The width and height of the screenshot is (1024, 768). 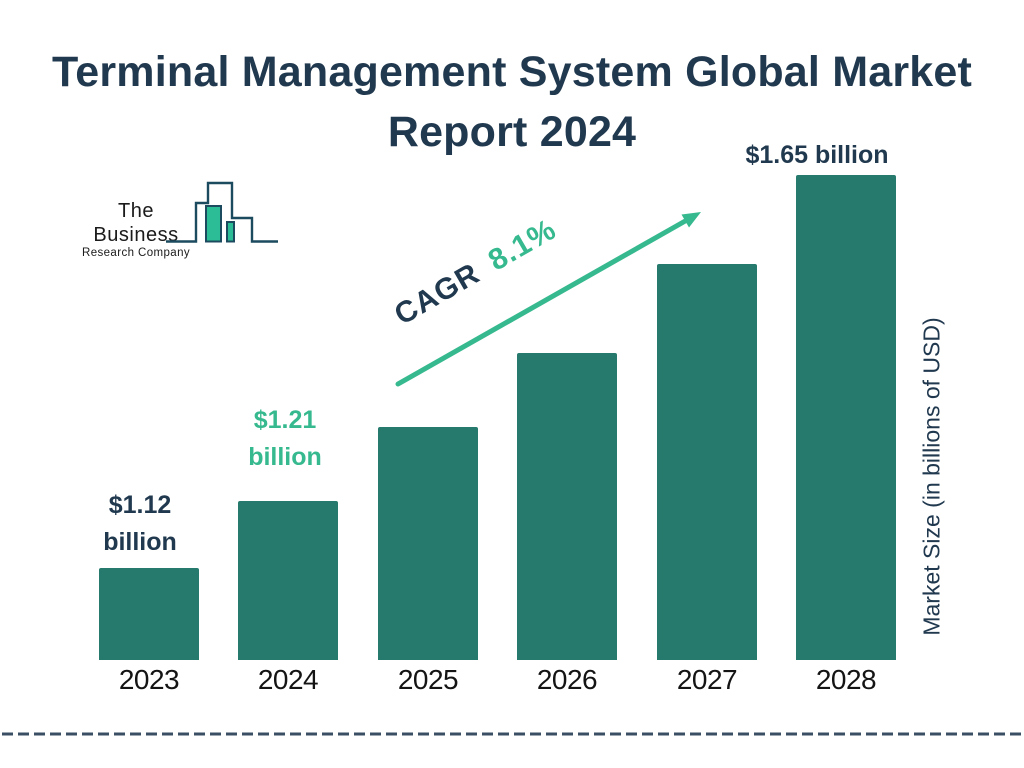 I want to click on x-tick-2026: 2026, so click(x=567, y=679).